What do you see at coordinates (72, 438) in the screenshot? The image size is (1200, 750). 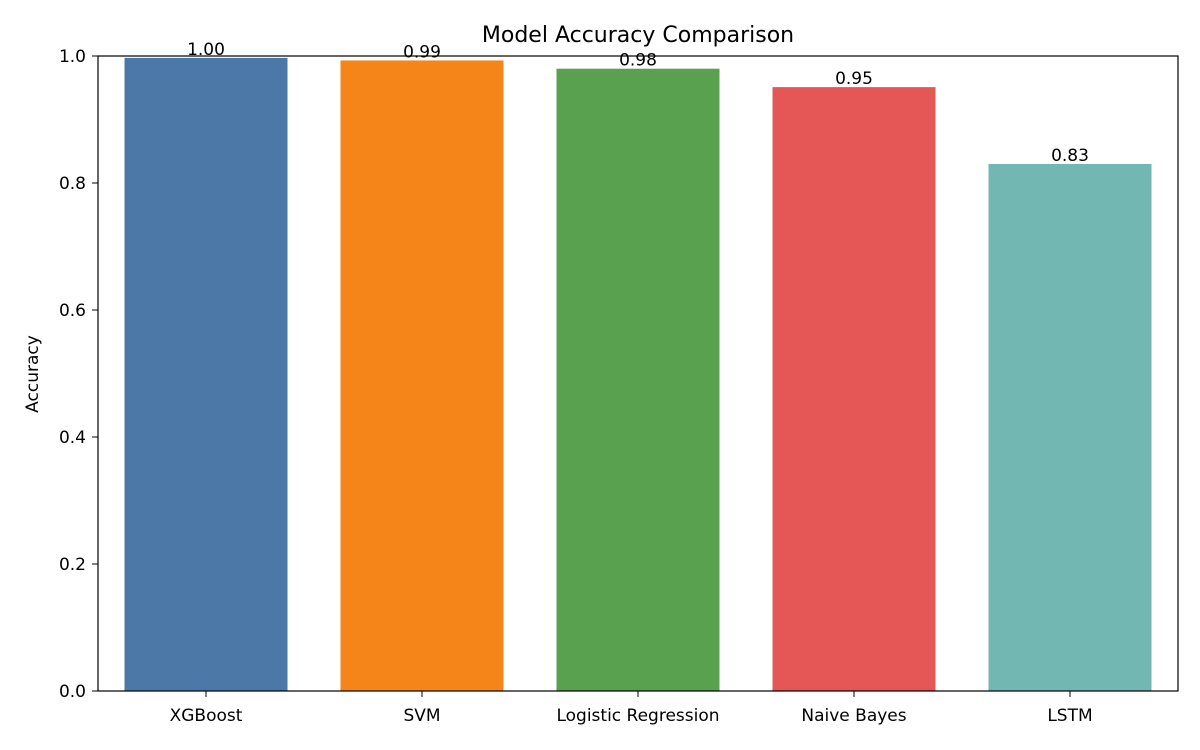 I see `y-tick-label: 0.4` at bounding box center [72, 438].